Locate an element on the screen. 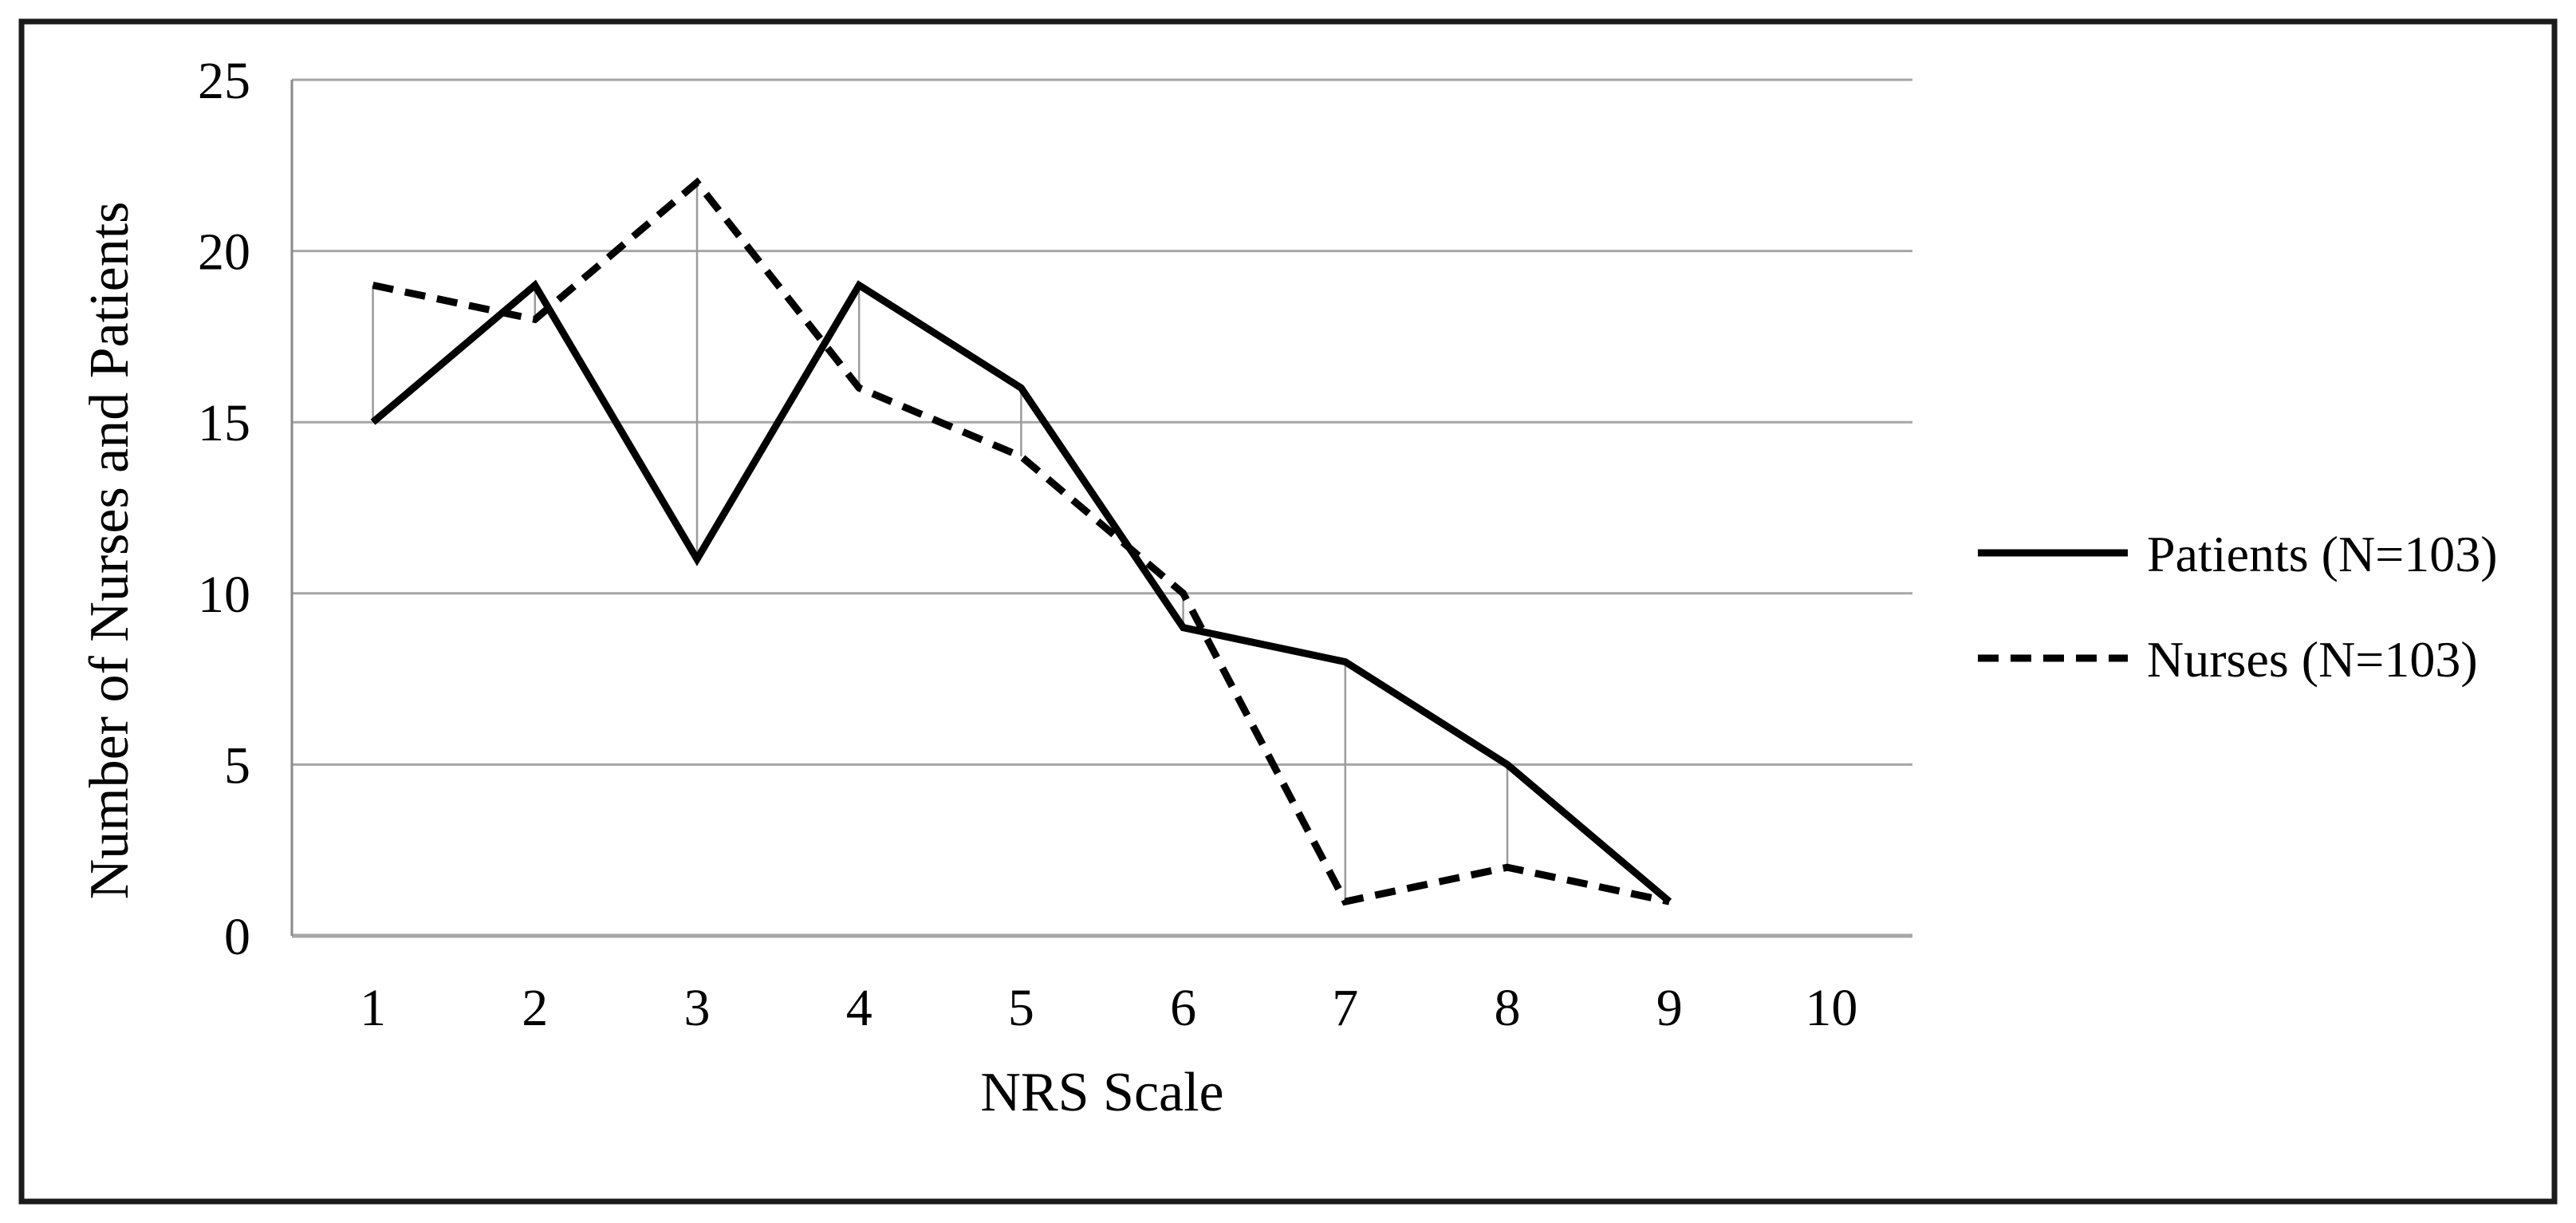 Image resolution: width=2576 pixels, height=1223 pixels. x-tick-labels-group: 1 2 3 4 5 6 7 8 9 10 is located at coordinates (1108, 1008).